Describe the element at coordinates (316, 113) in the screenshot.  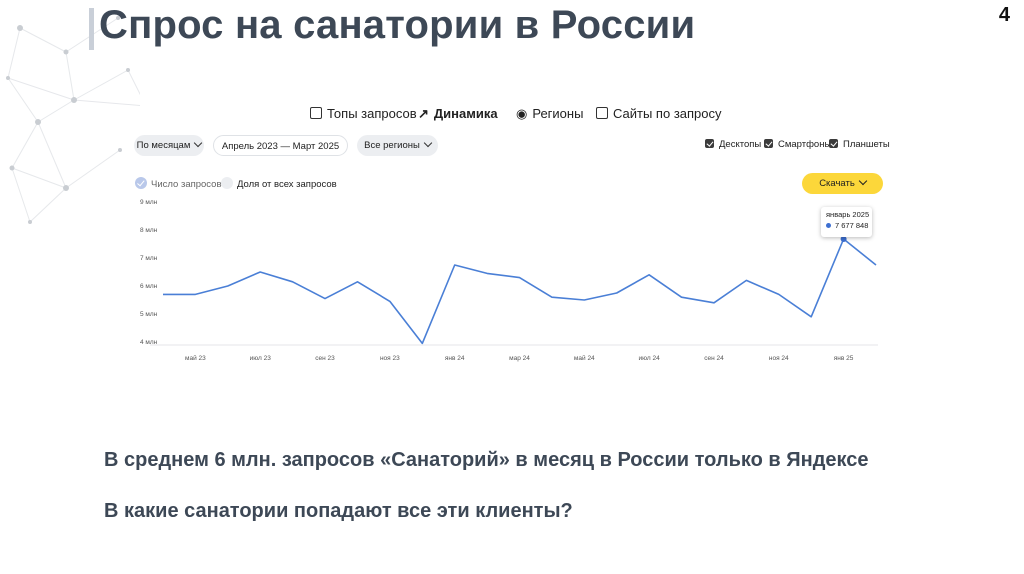
I see `list-icon` at that location.